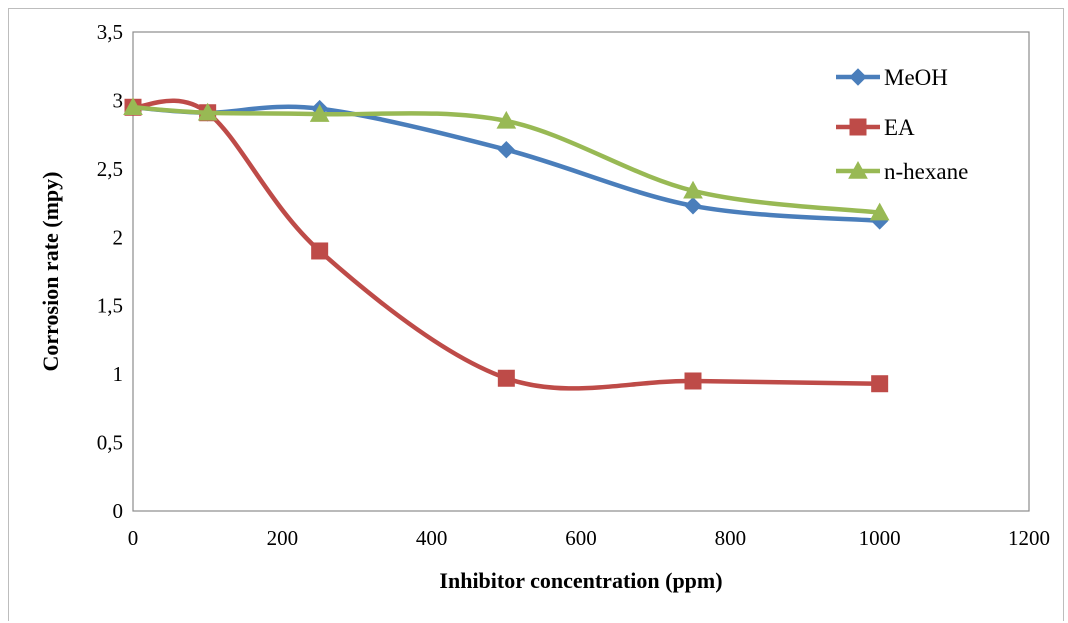  What do you see at coordinates (581, 538) in the screenshot?
I see `x-tick-label: 600` at bounding box center [581, 538].